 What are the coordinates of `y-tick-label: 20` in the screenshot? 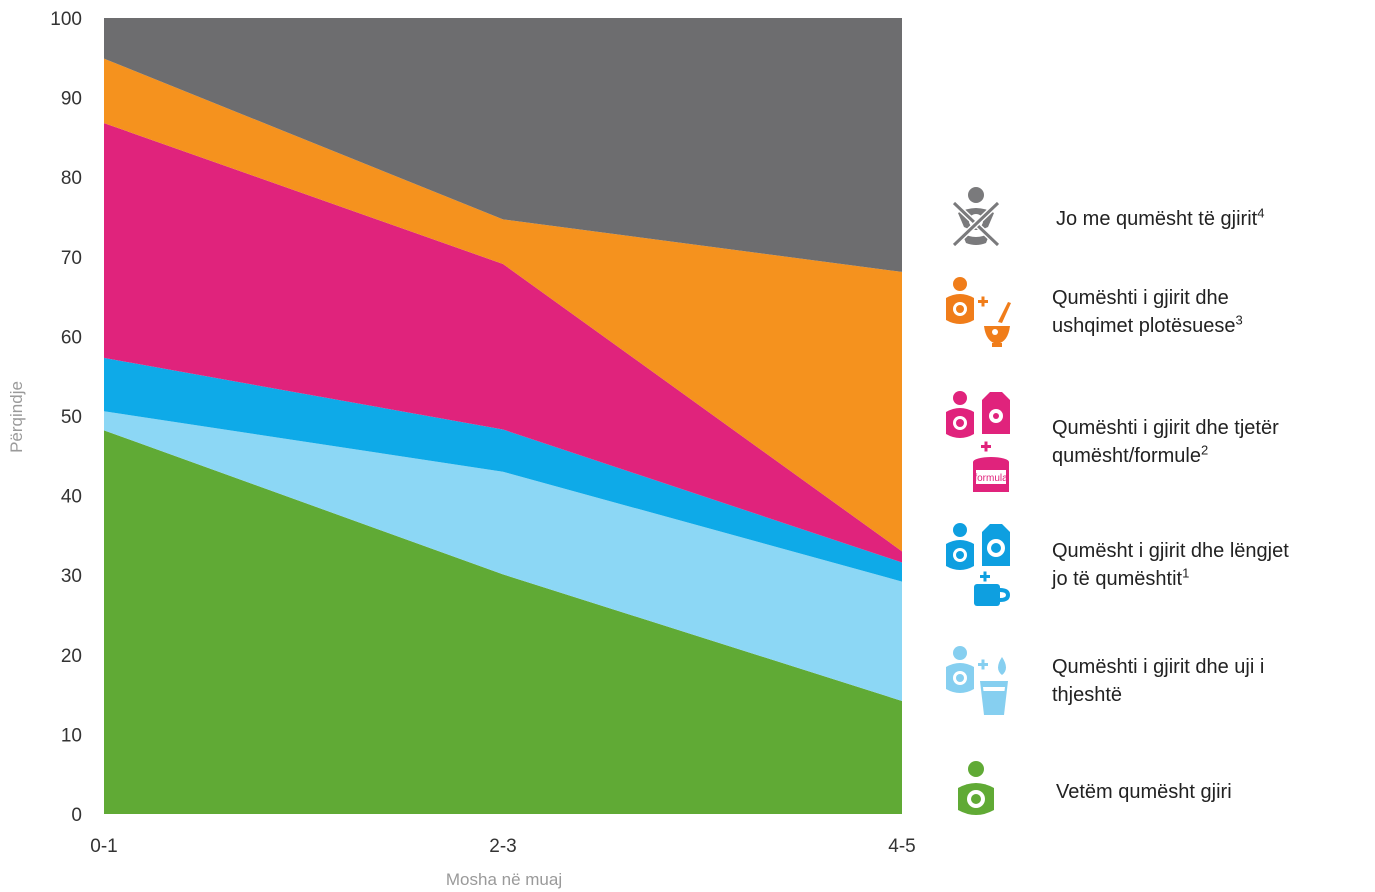 It's located at (71, 656).